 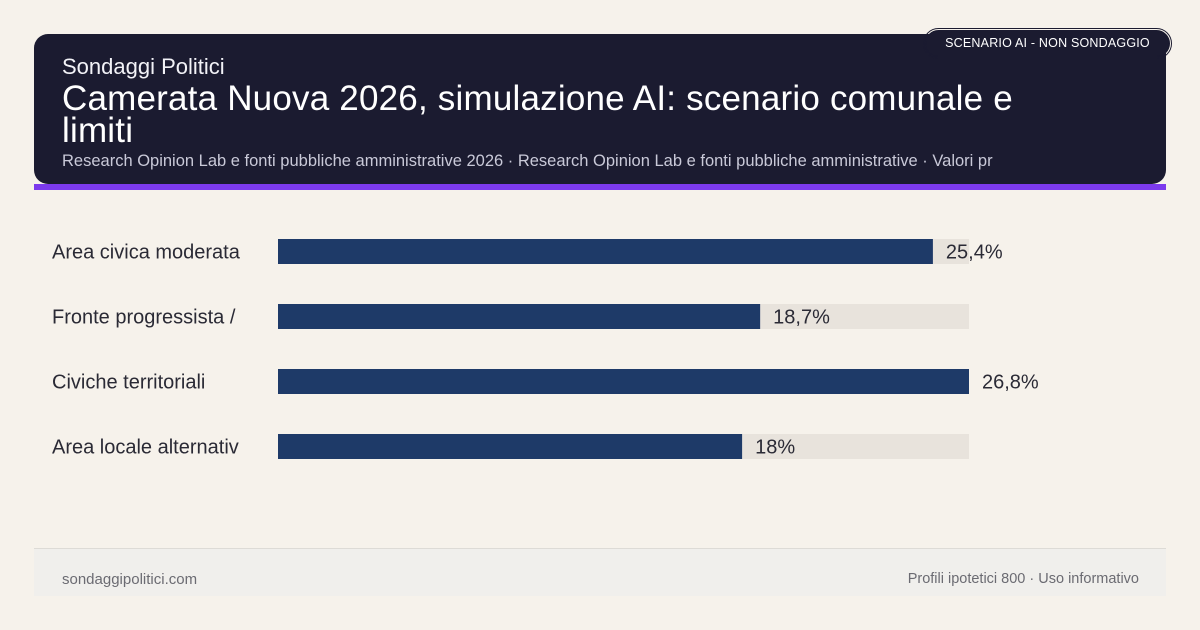 I want to click on category-label: Fronte progressista /, so click(x=144, y=318).